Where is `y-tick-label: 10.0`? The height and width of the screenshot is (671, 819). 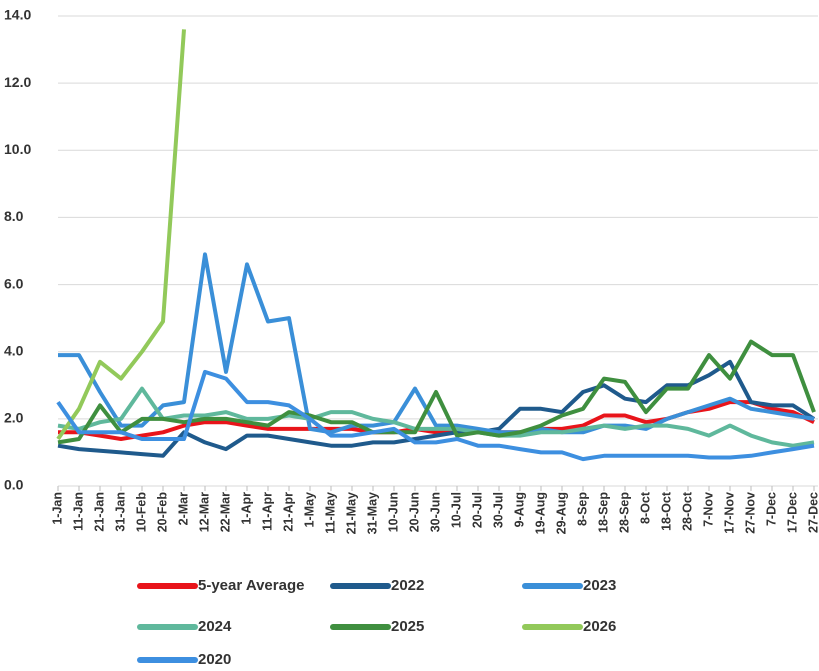
y-tick-label: 10.0 is located at coordinates (17, 149).